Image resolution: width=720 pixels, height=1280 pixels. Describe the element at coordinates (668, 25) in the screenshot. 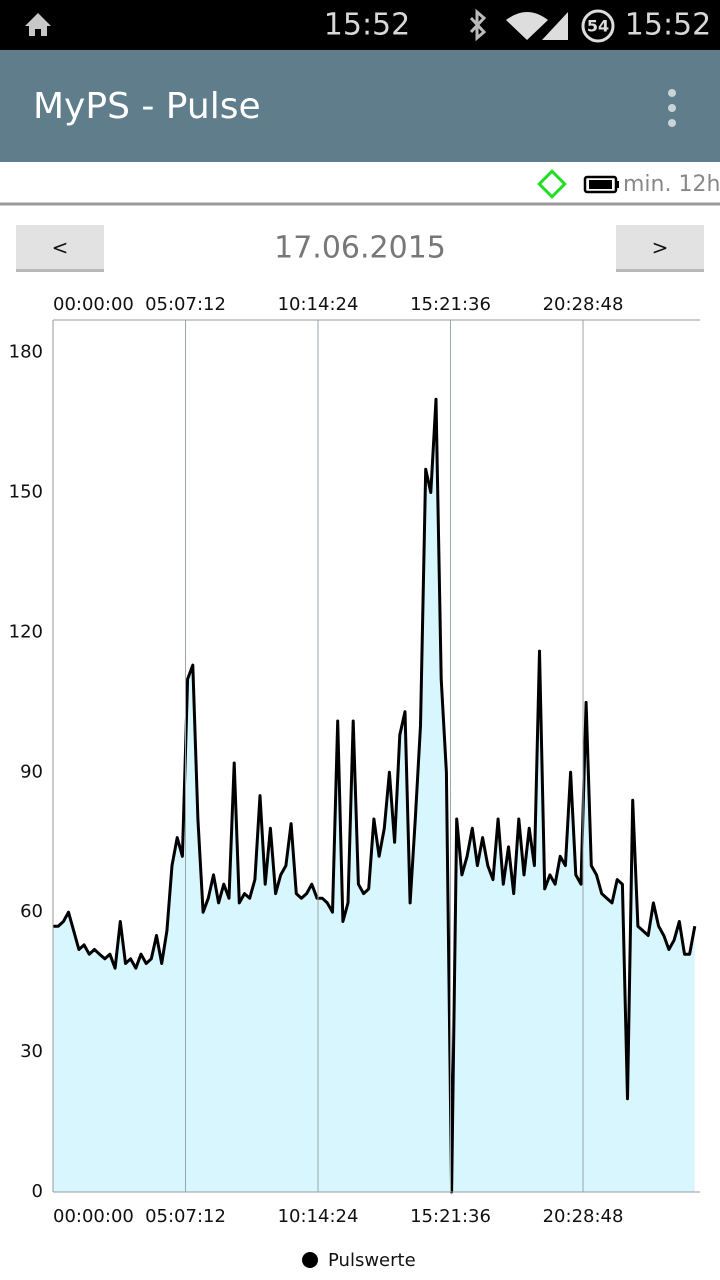

I see `status-time: 15:52` at that location.